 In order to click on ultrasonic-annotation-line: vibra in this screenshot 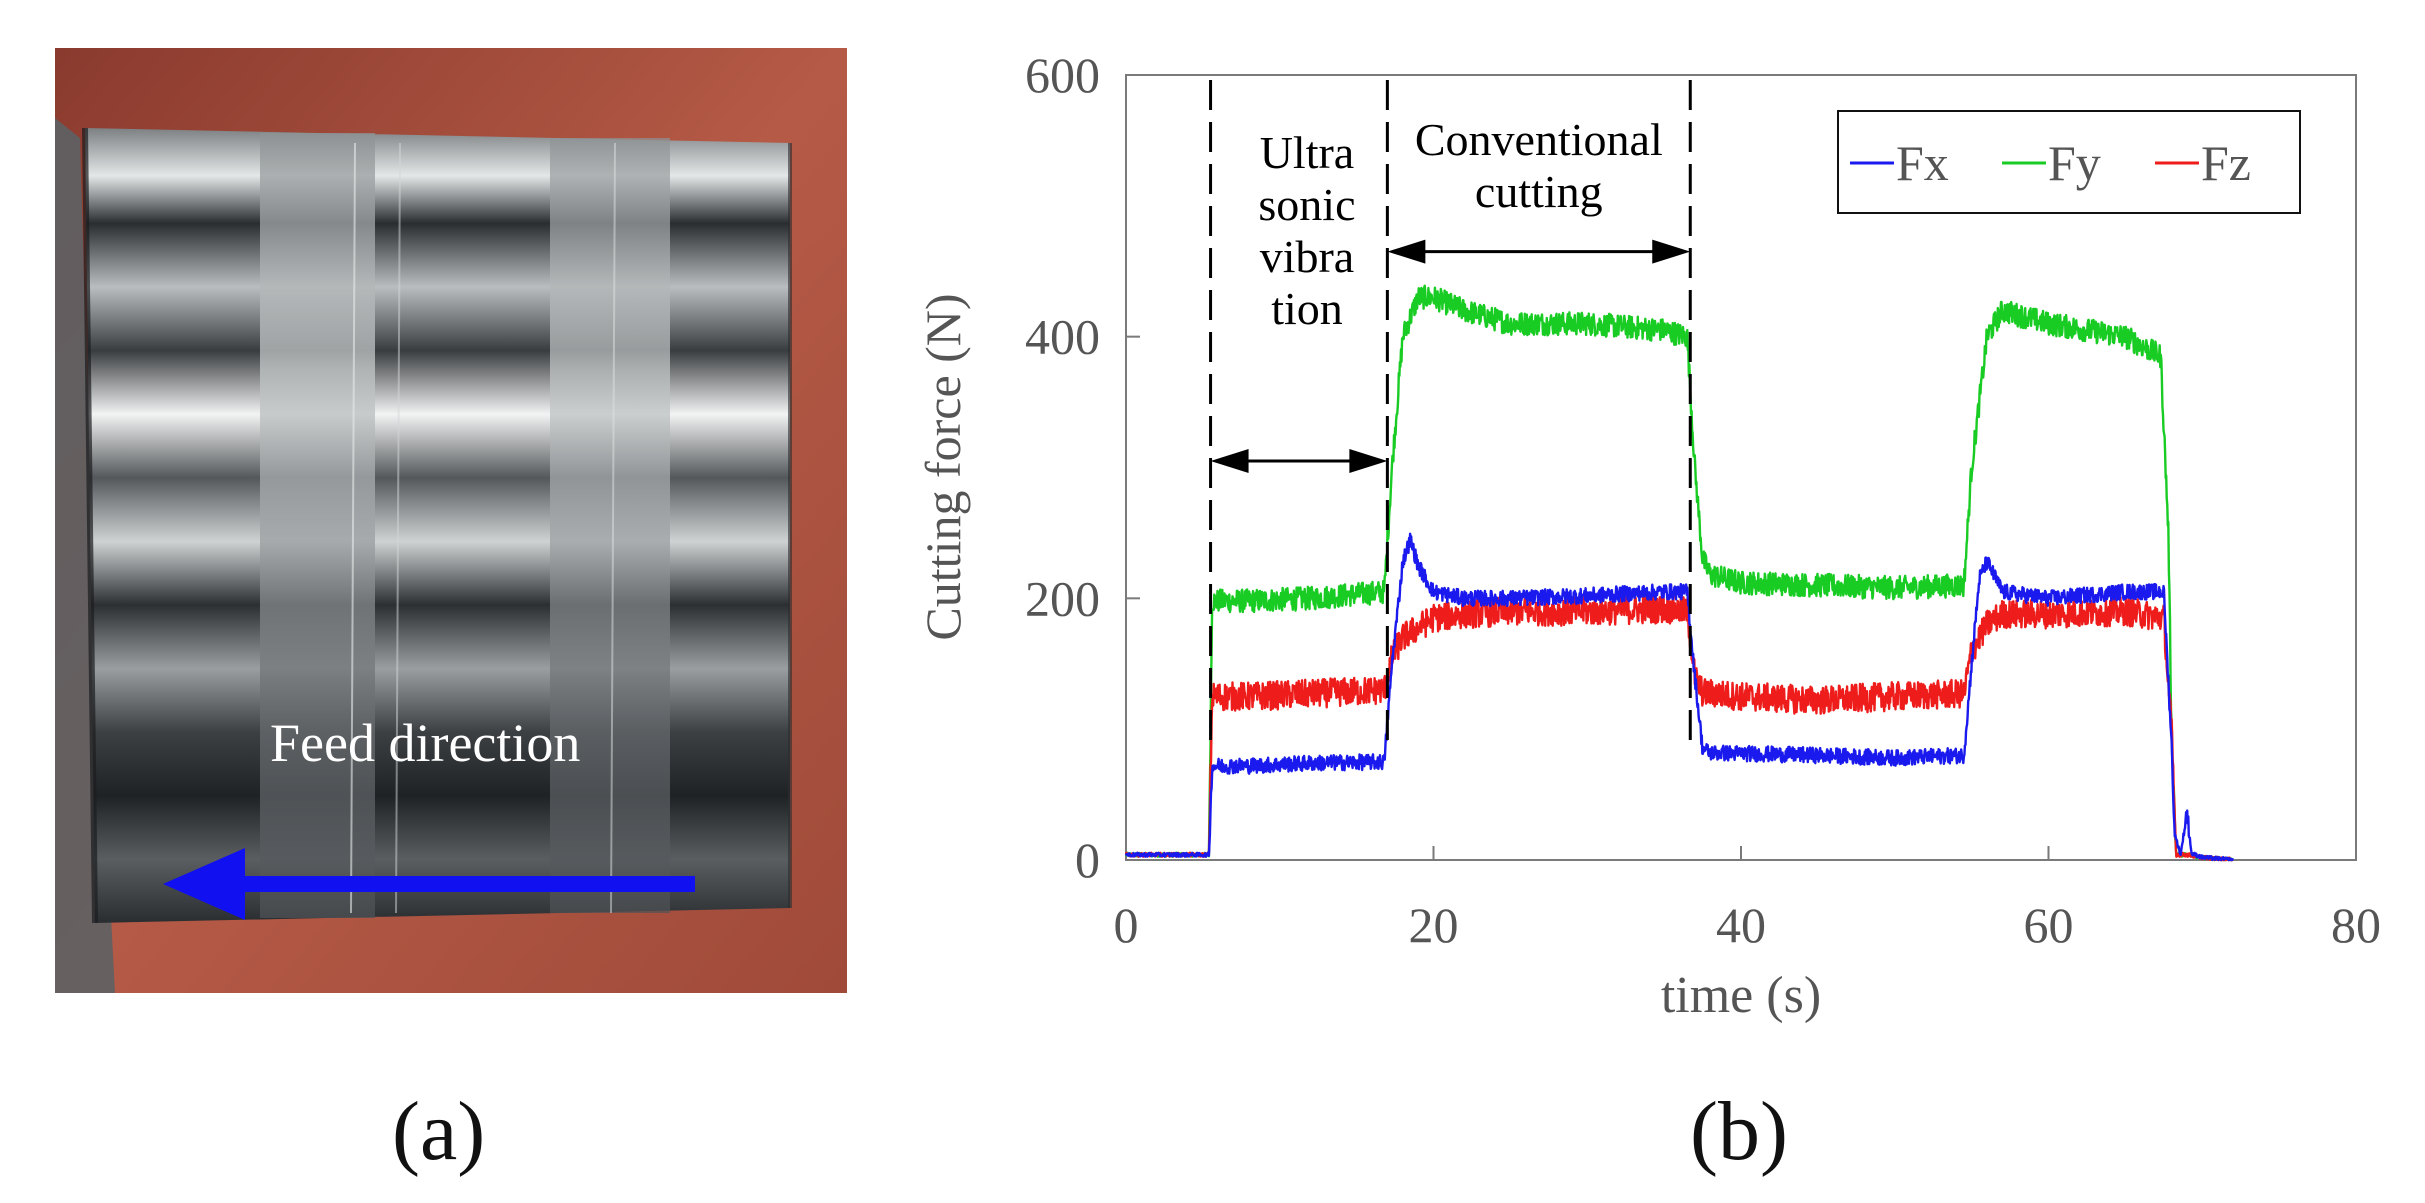, I will do `click(1307, 256)`.